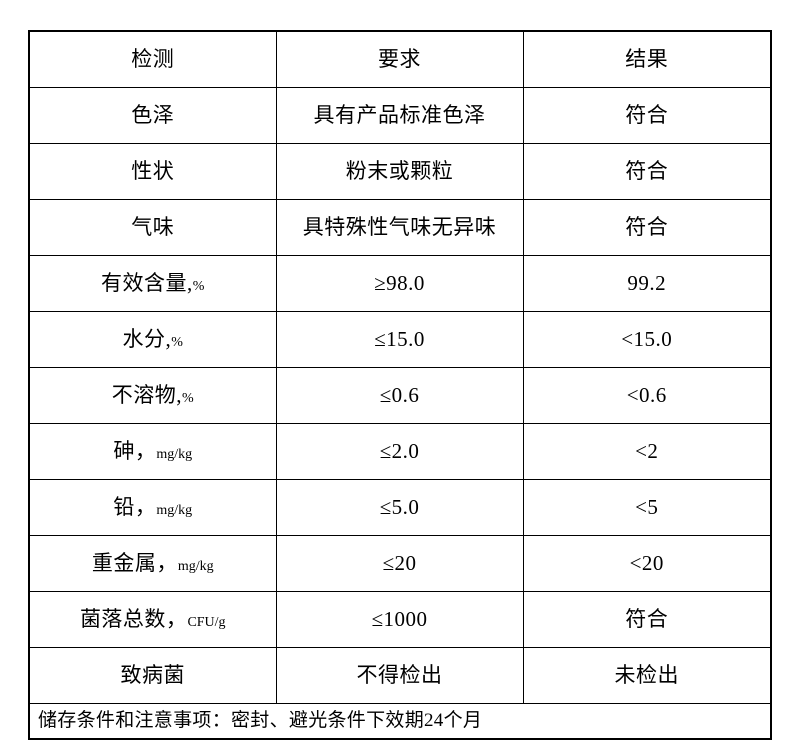 Image resolution: width=800 pixels, height=750 pixels. Describe the element at coordinates (647, 283) in the screenshot. I see `cell-result: 99.2` at that location.